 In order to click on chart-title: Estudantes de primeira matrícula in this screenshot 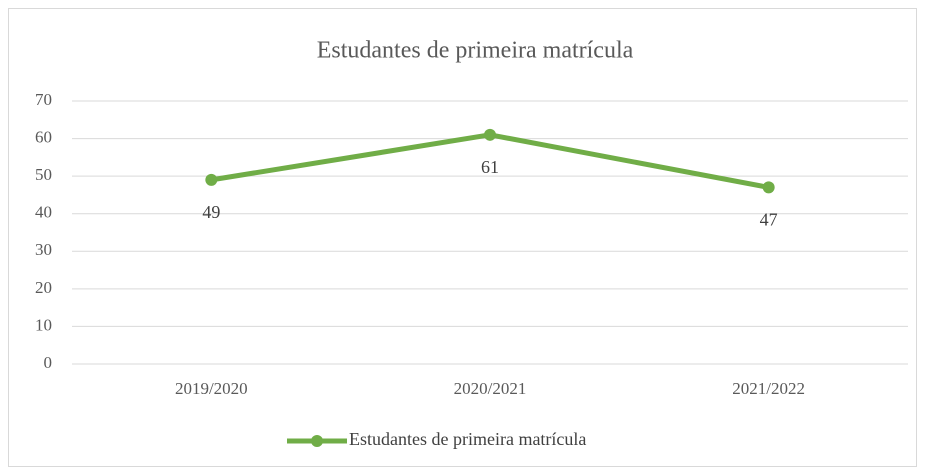, I will do `click(475, 51)`.